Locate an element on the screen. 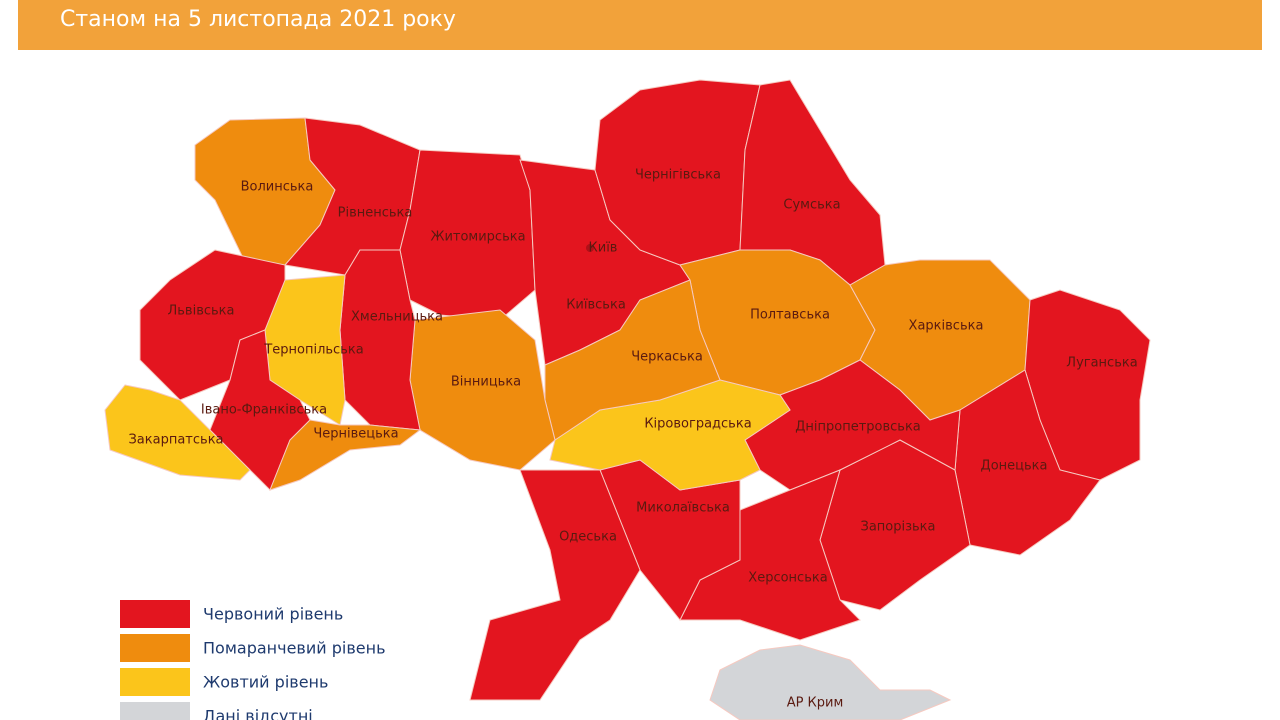 This screenshot has width=1280, height=720. region-label: Луганська is located at coordinates (1101, 363).